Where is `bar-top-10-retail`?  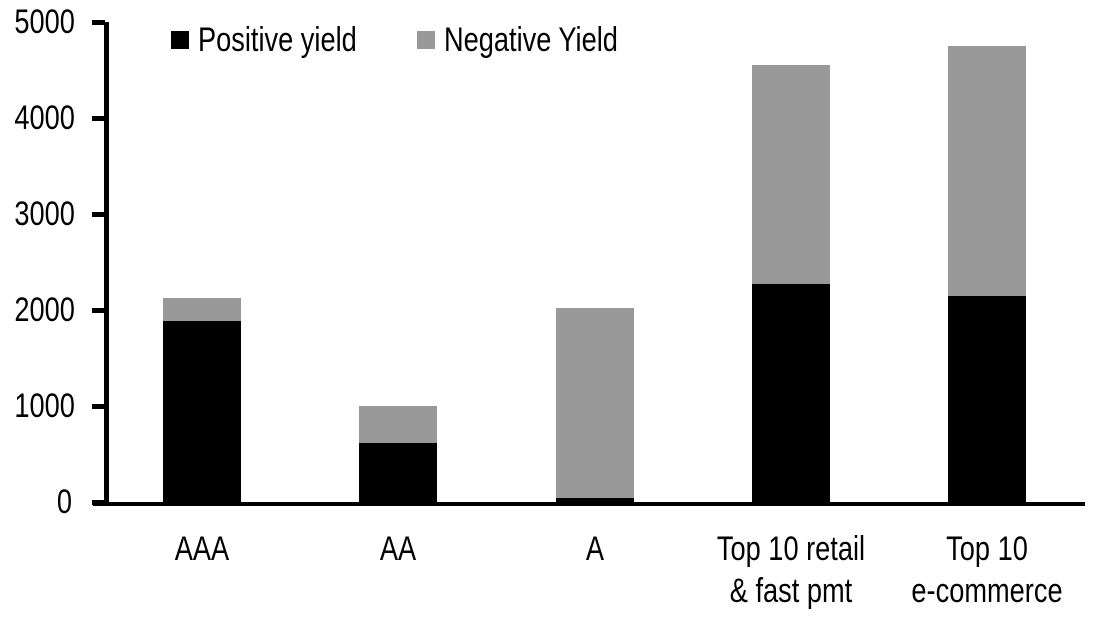
bar-top-10-retail is located at coordinates (790, 283).